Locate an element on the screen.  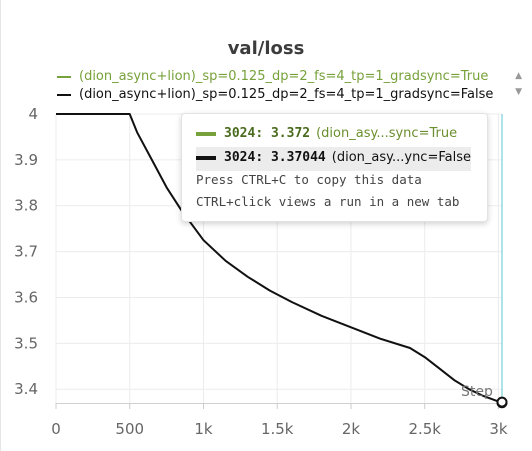
chart-title: val/loss is located at coordinates (266, 48).